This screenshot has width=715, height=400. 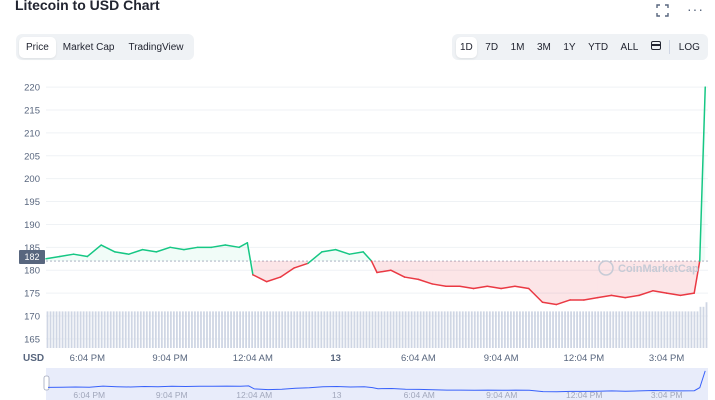 What do you see at coordinates (695, 9) in the screenshot?
I see `more-dots-icon: ···` at bounding box center [695, 9].